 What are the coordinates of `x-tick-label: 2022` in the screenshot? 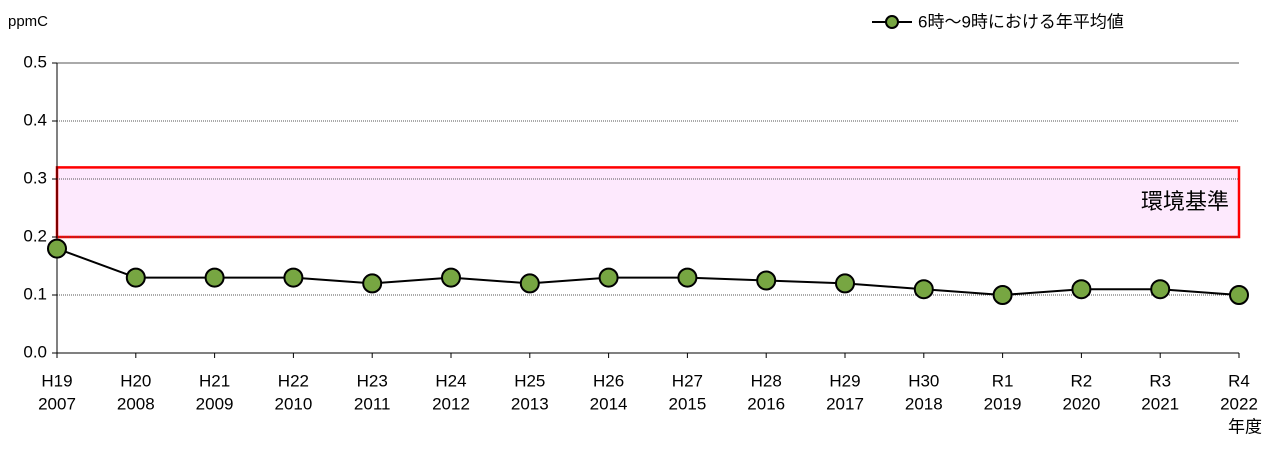 It's located at (1239, 403).